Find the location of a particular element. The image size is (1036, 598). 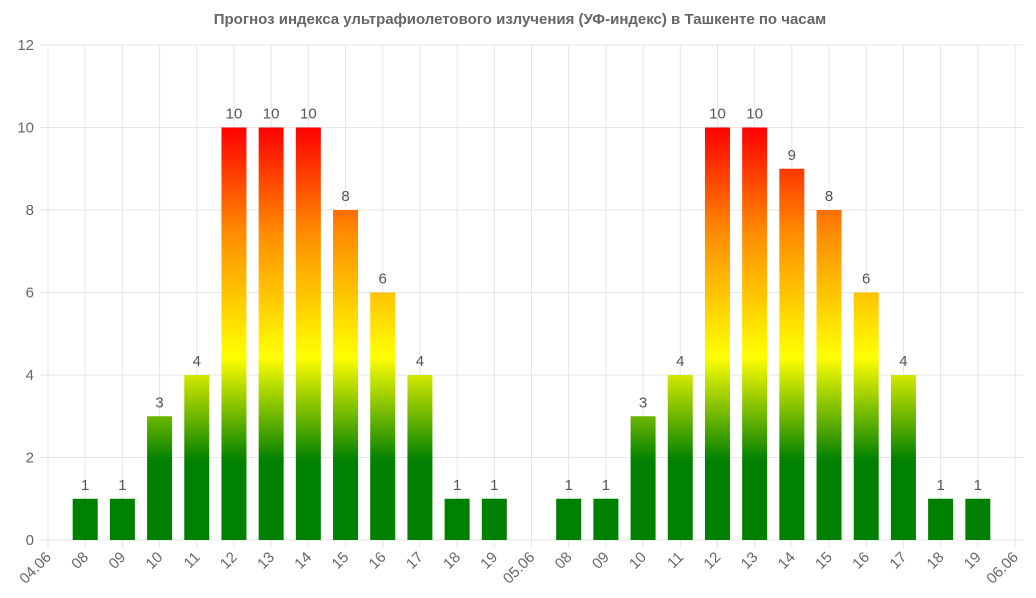

bar-value-label: 9 is located at coordinates (792, 155).